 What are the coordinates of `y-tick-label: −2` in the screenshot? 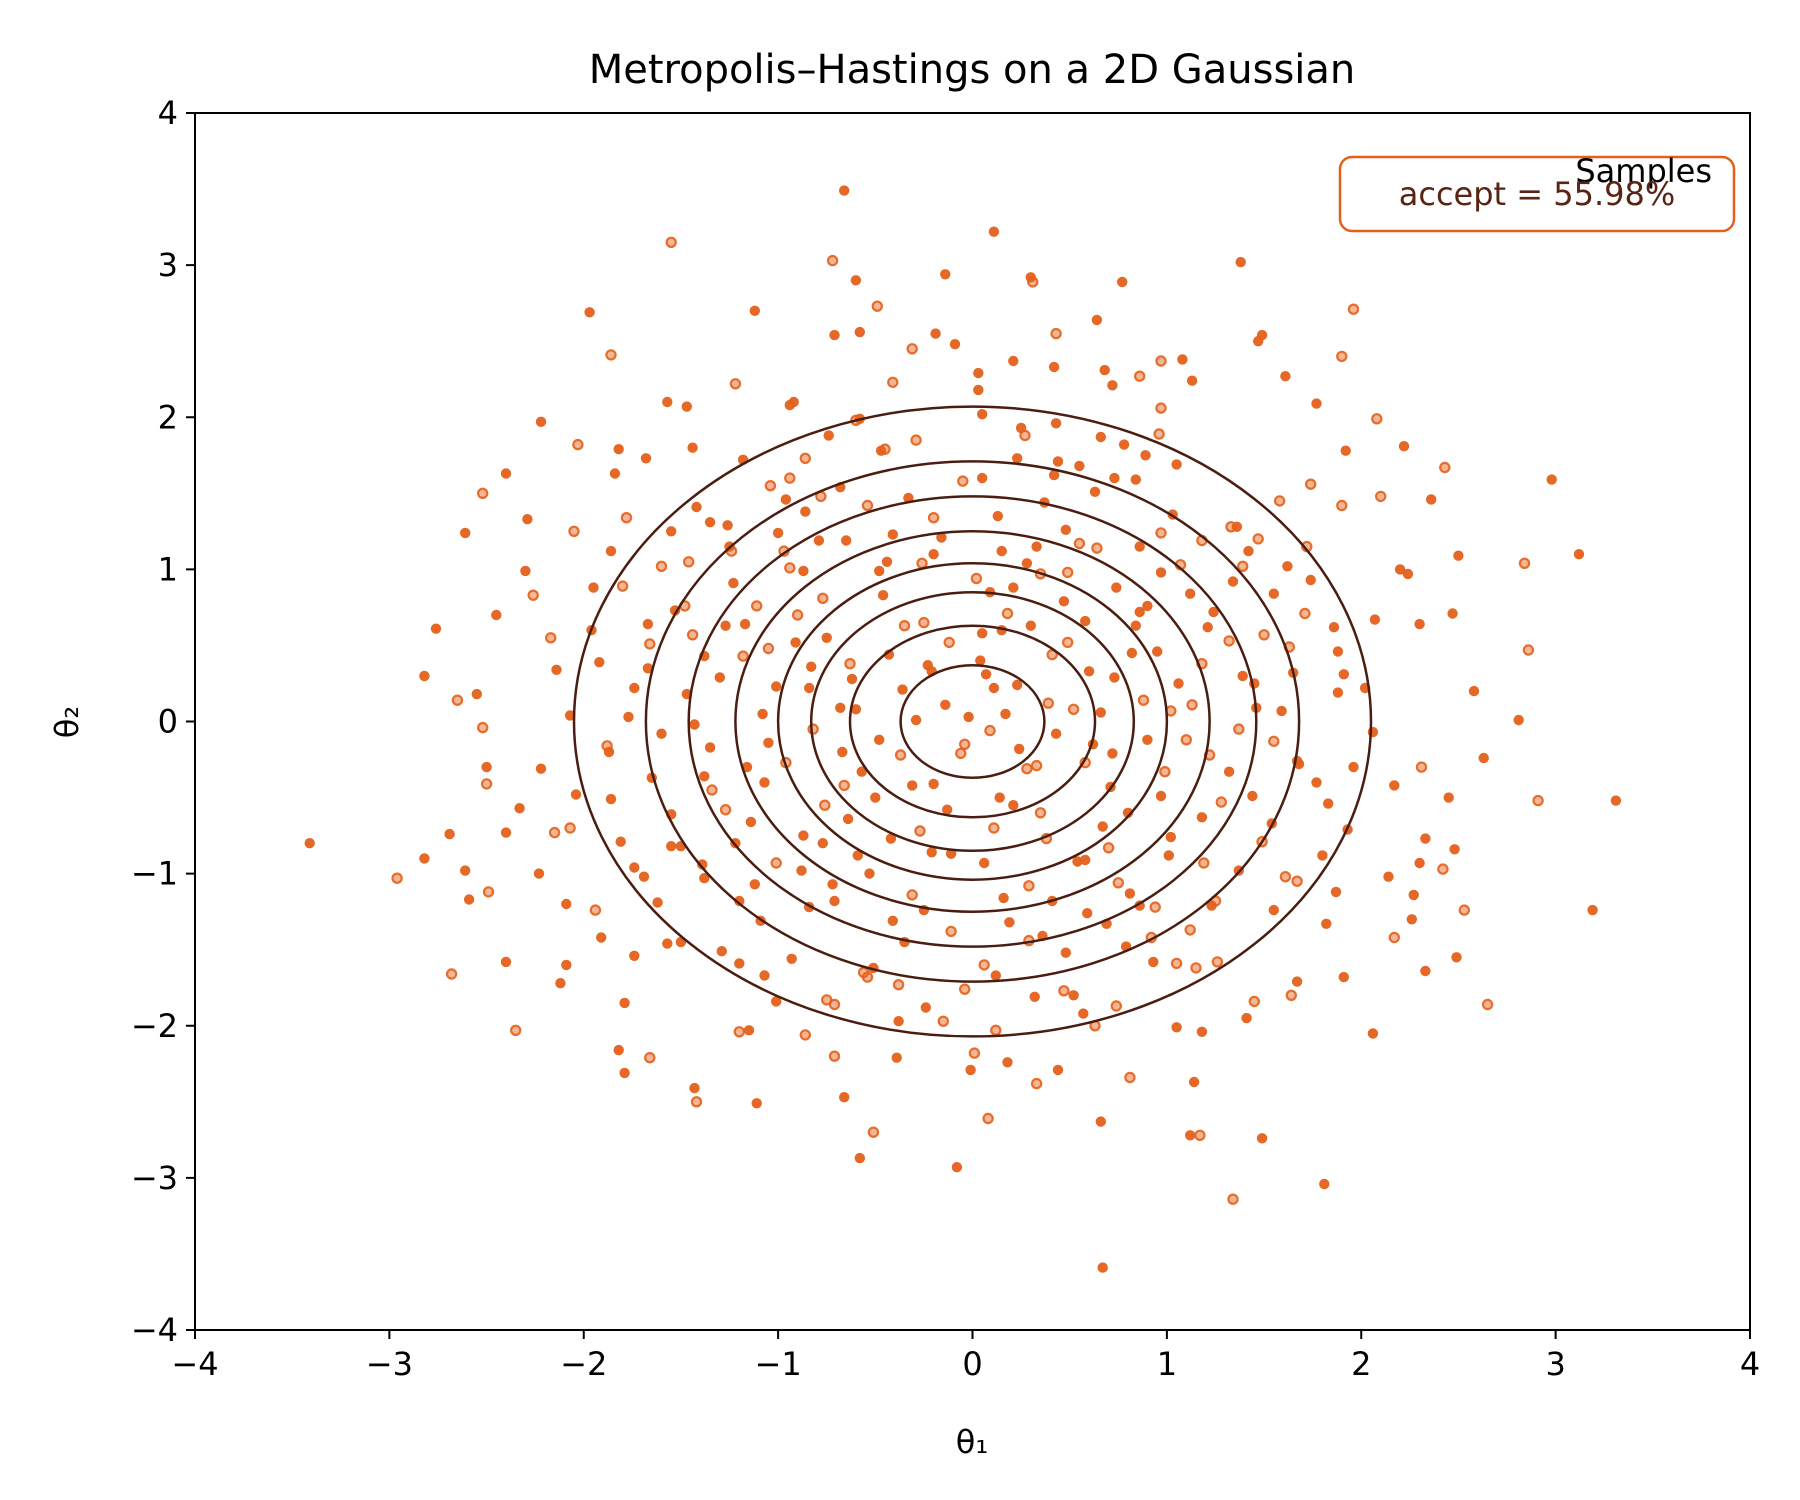 It's located at (154, 1026).